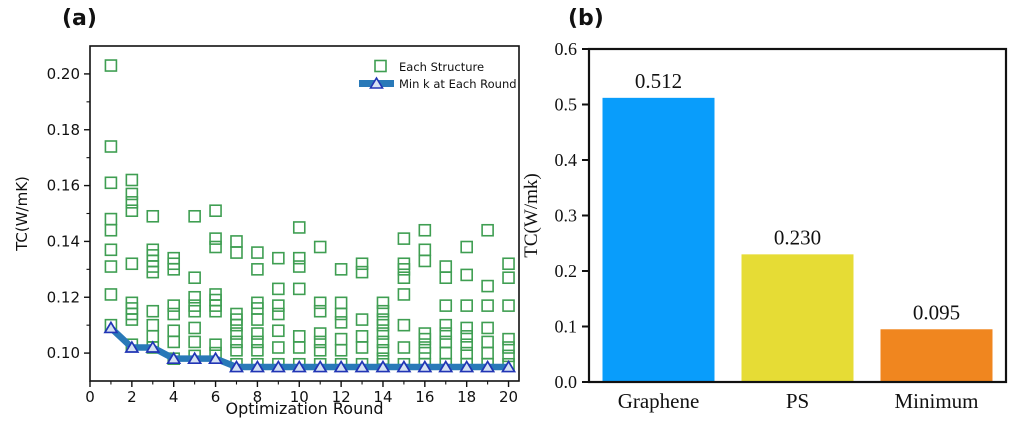 The height and width of the screenshot is (439, 1024). Describe the element at coordinates (797, 318) in the screenshot. I see `bar-ps` at that location.